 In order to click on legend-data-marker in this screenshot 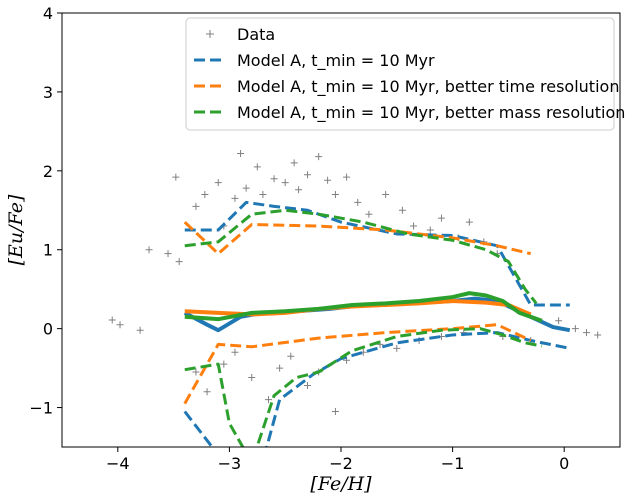, I will do `click(210, 34)`.